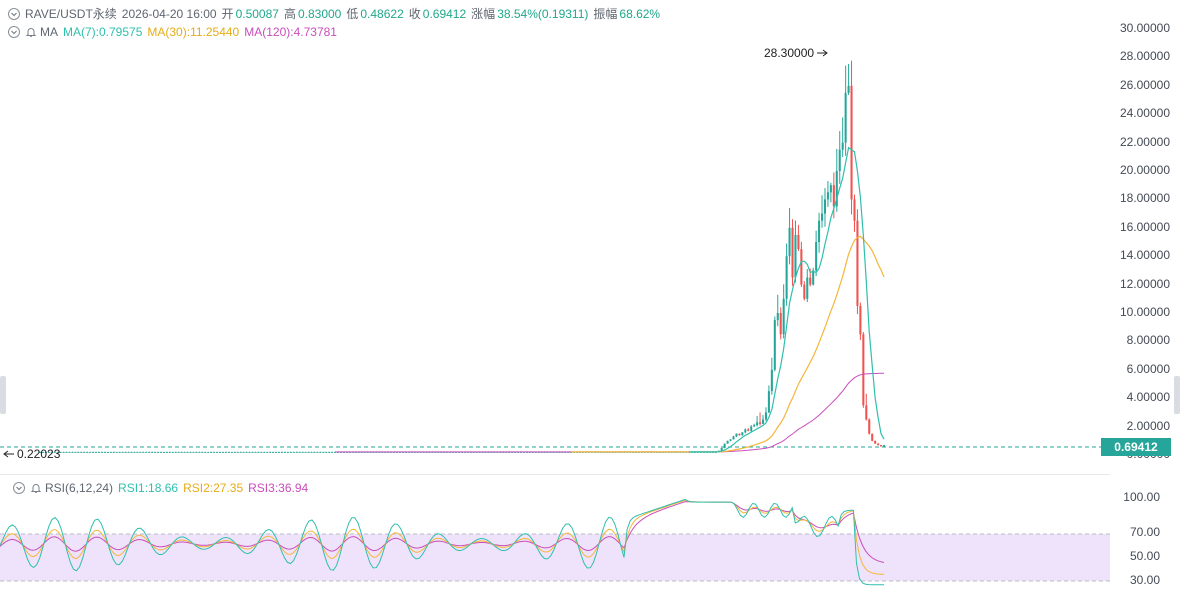  I want to click on symbol-label: RAVE/USDT永续, so click(71, 14).